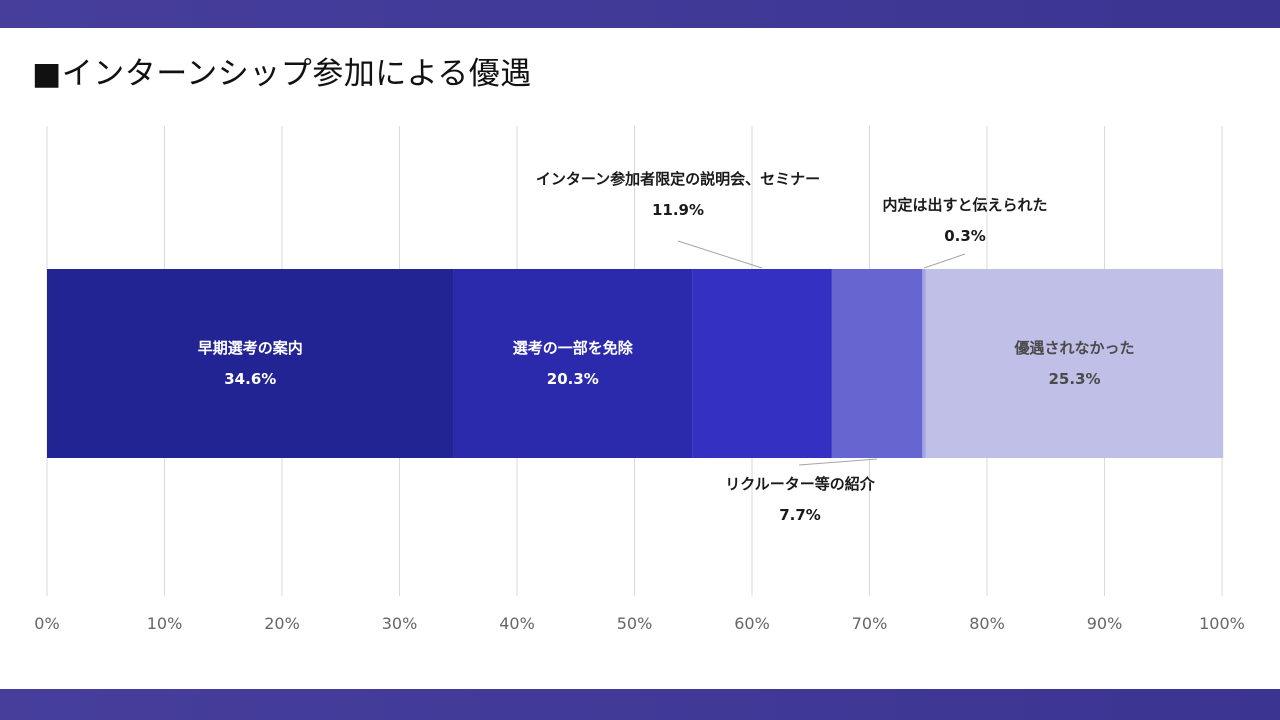 Image resolution: width=1280 pixels, height=720 pixels. What do you see at coordinates (282, 74) in the screenshot?
I see `page-title: ■インターンシップ参加による優遇` at bounding box center [282, 74].